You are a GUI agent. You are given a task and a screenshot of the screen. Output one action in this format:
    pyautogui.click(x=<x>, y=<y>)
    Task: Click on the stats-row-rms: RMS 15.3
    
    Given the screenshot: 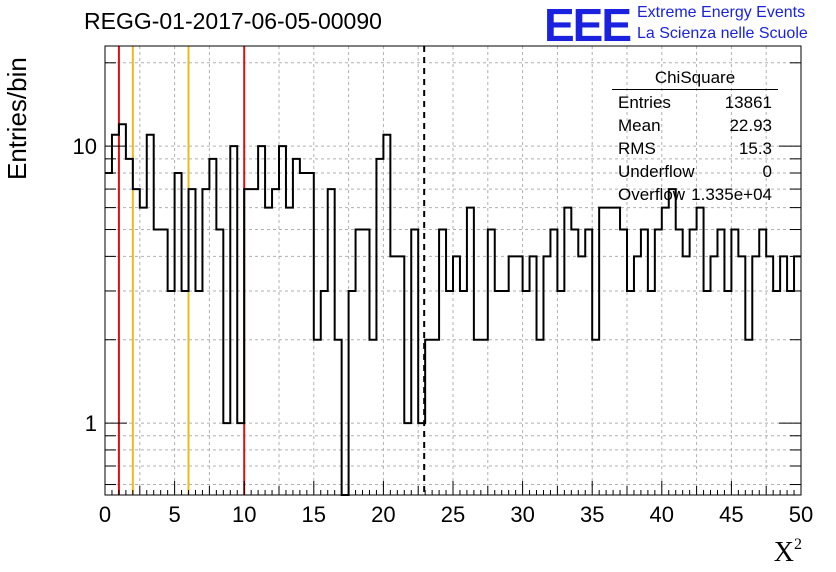 What is the action you would take?
    pyautogui.click(x=695, y=148)
    